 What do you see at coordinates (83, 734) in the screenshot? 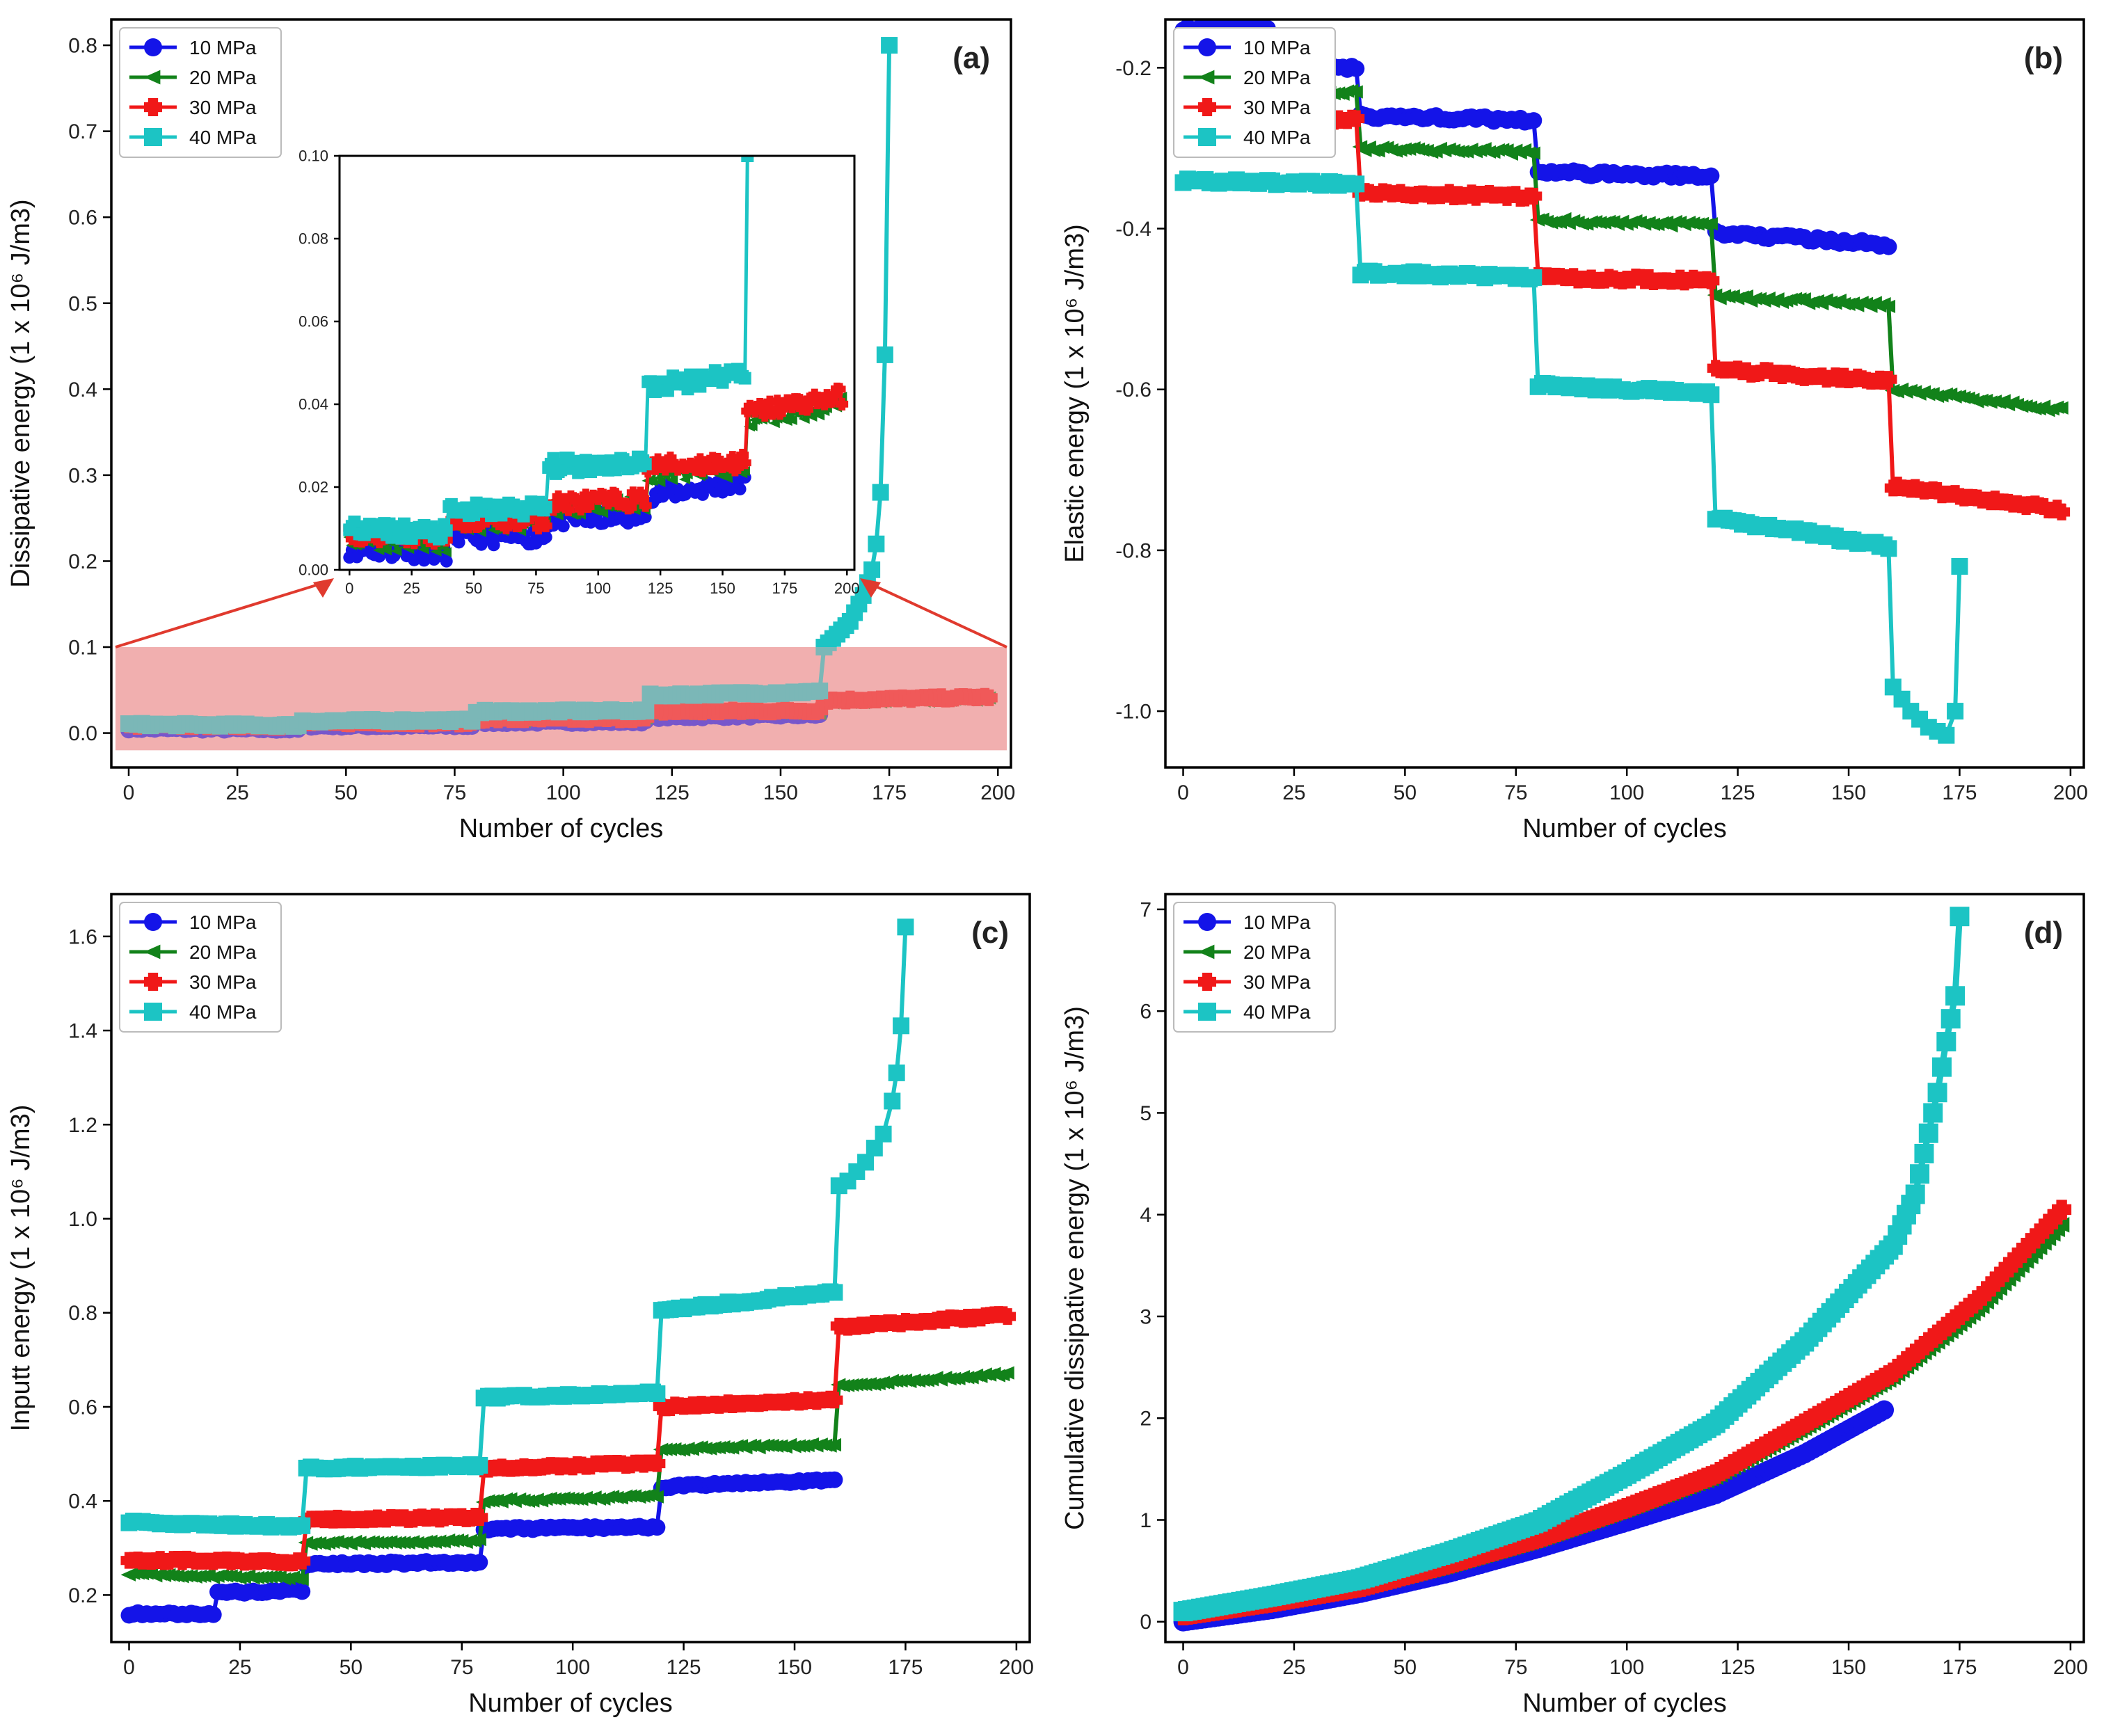
I see `y-tick-label: 0.0` at bounding box center [83, 734].